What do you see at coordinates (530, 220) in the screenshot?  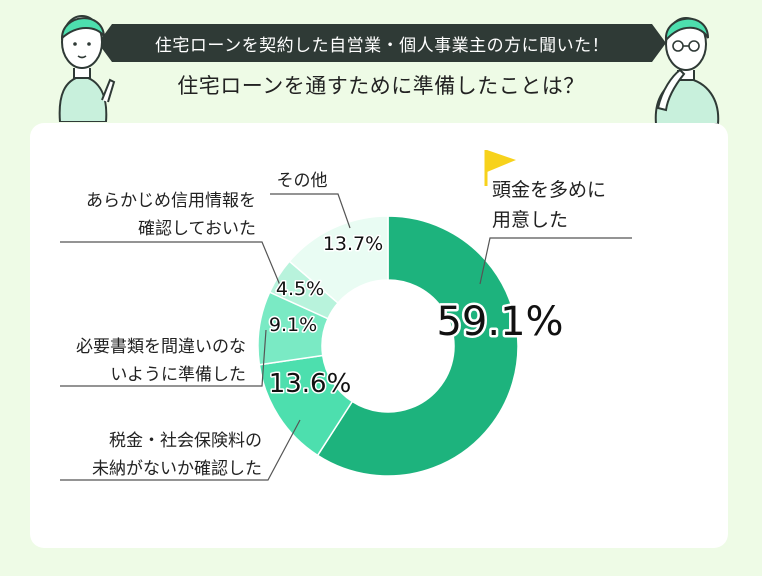 I see `category-label-0-1: 用意した` at bounding box center [530, 220].